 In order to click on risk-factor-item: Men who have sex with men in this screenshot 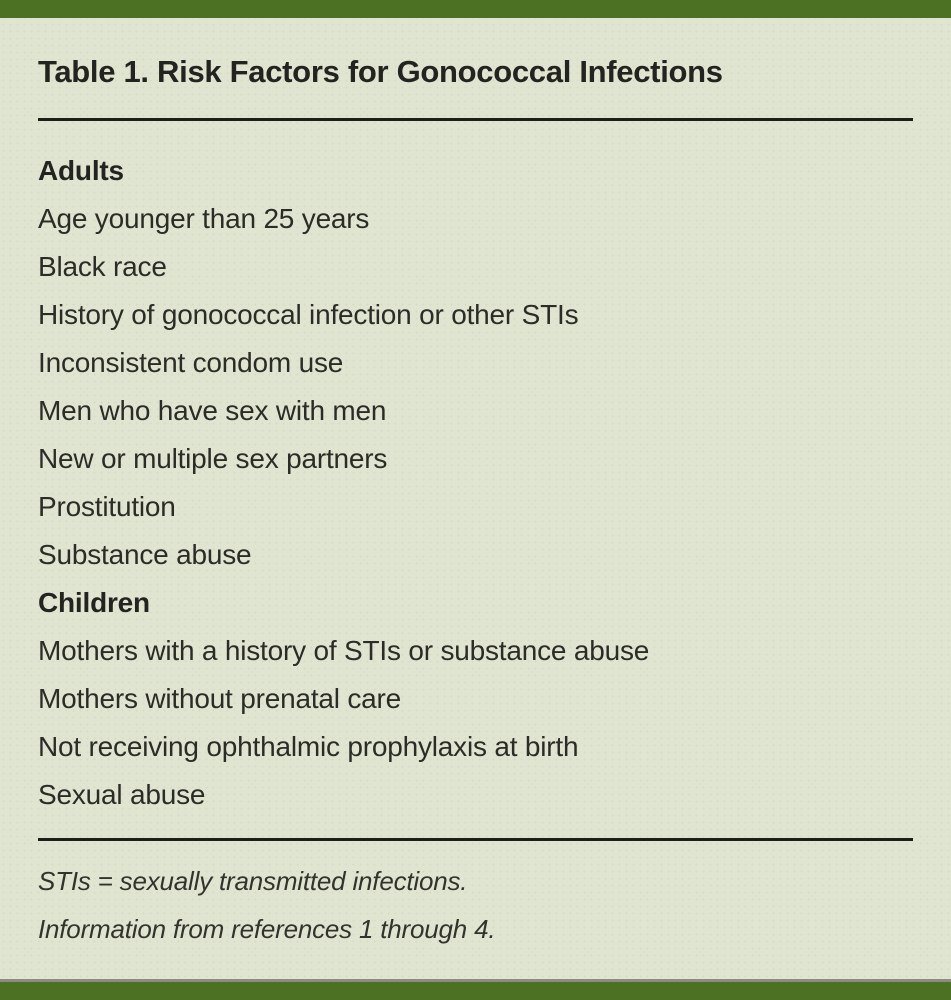, I will do `click(212, 410)`.